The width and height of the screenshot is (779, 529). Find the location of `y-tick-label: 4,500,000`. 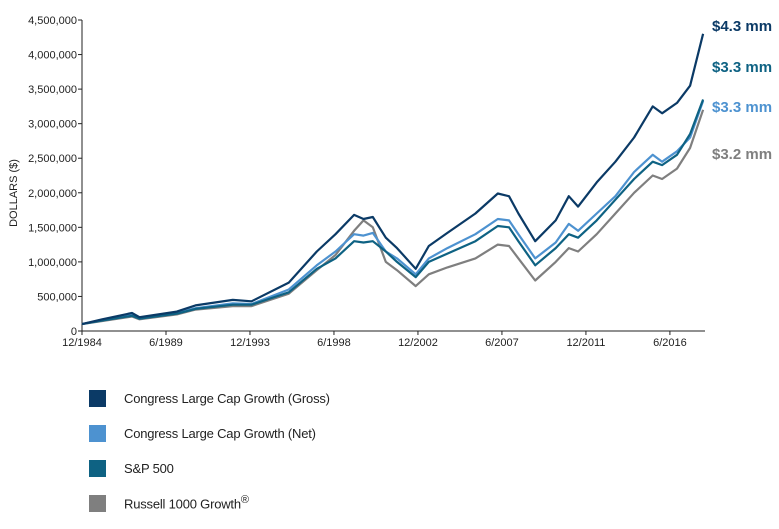

y-tick-label: 4,500,000 is located at coordinates (52, 21).